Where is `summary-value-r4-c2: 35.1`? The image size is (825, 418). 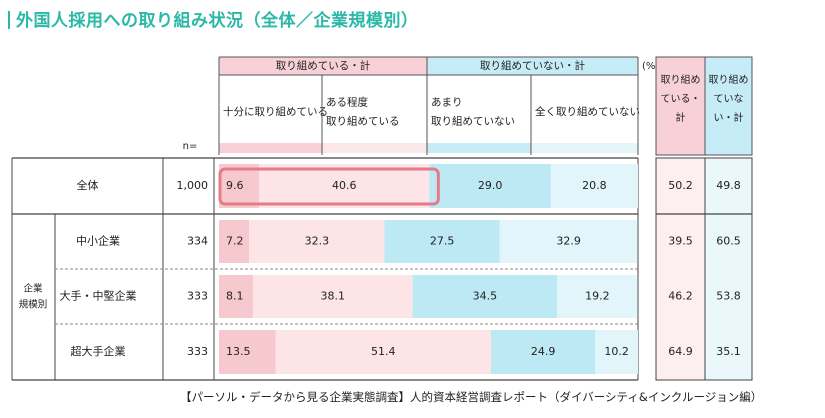
summary-value-r4-c2: 35.1 is located at coordinates (728, 351).